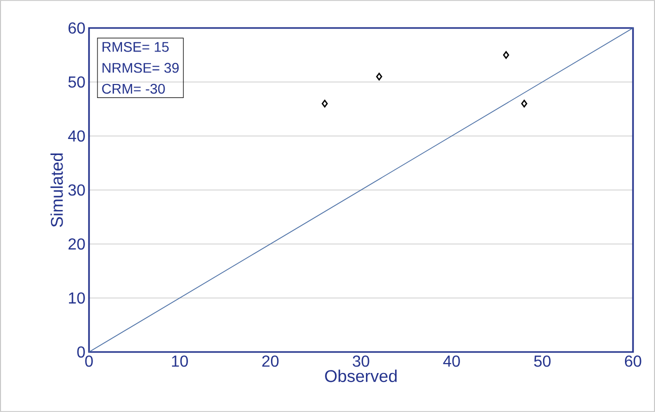 The image size is (655, 412). I want to click on y-tick-label: 50, so click(76, 82).